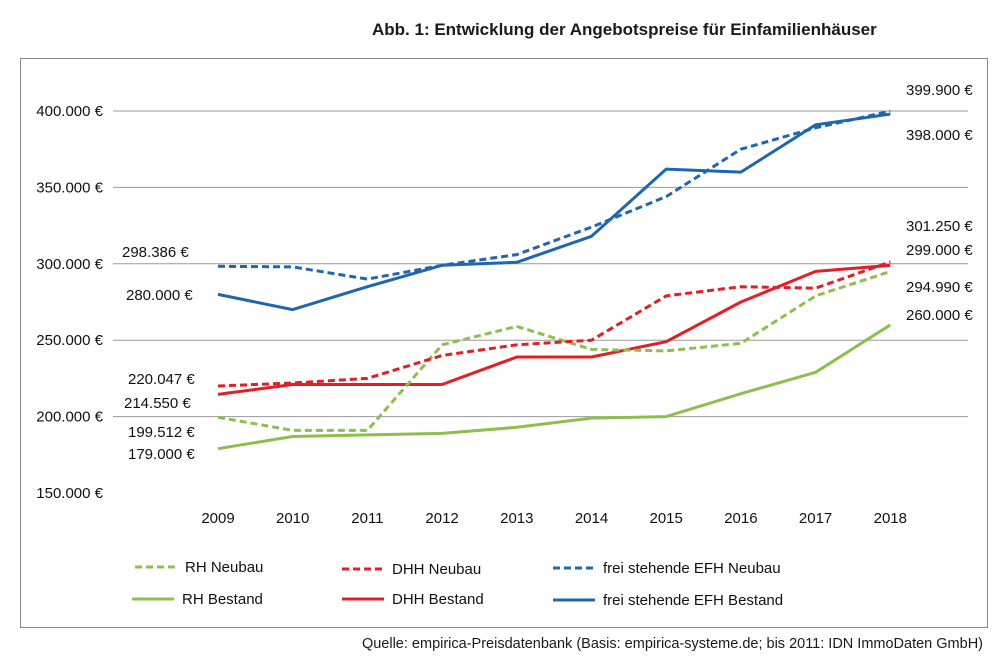 This screenshot has height=670, width=999. Describe the element at coordinates (692, 568) in the screenshot. I see `legend-label: frei stehende EFH Neubau` at that location.